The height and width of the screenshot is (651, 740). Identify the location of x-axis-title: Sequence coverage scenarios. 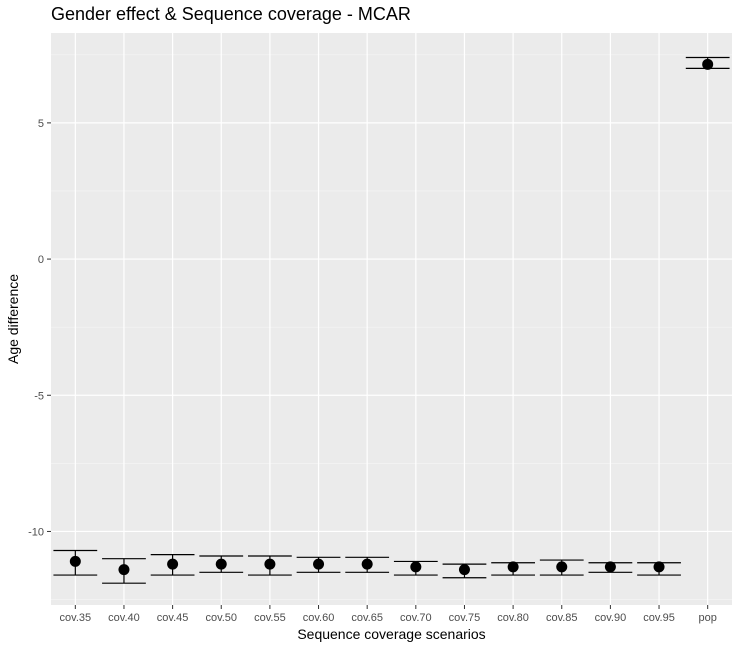
(391, 634).